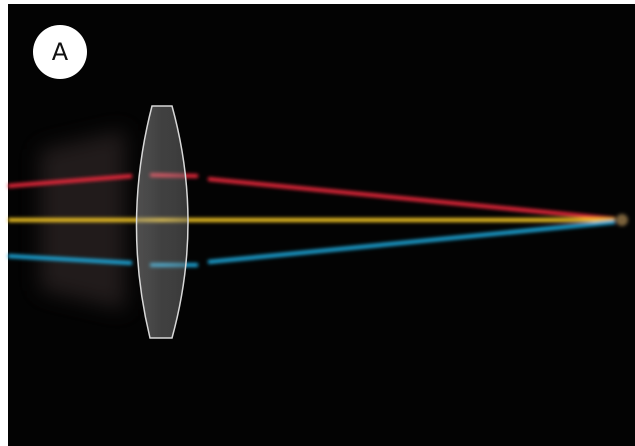 This screenshot has height=446, width=635. What do you see at coordinates (622, 220) in the screenshot?
I see `focus-point` at bounding box center [622, 220].